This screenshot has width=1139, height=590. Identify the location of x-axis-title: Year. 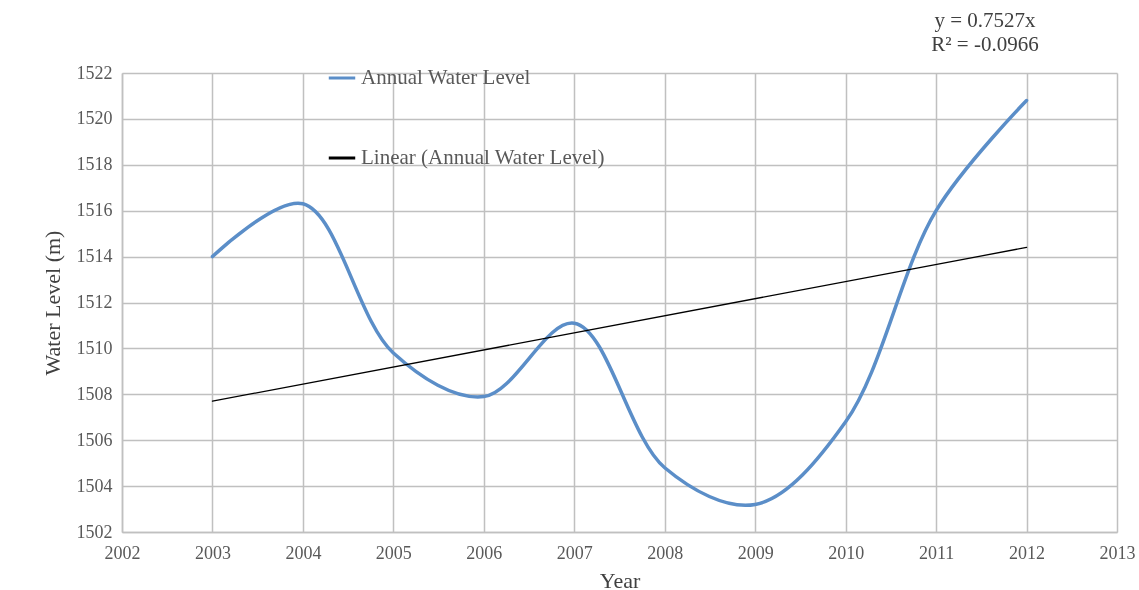
(620, 578).